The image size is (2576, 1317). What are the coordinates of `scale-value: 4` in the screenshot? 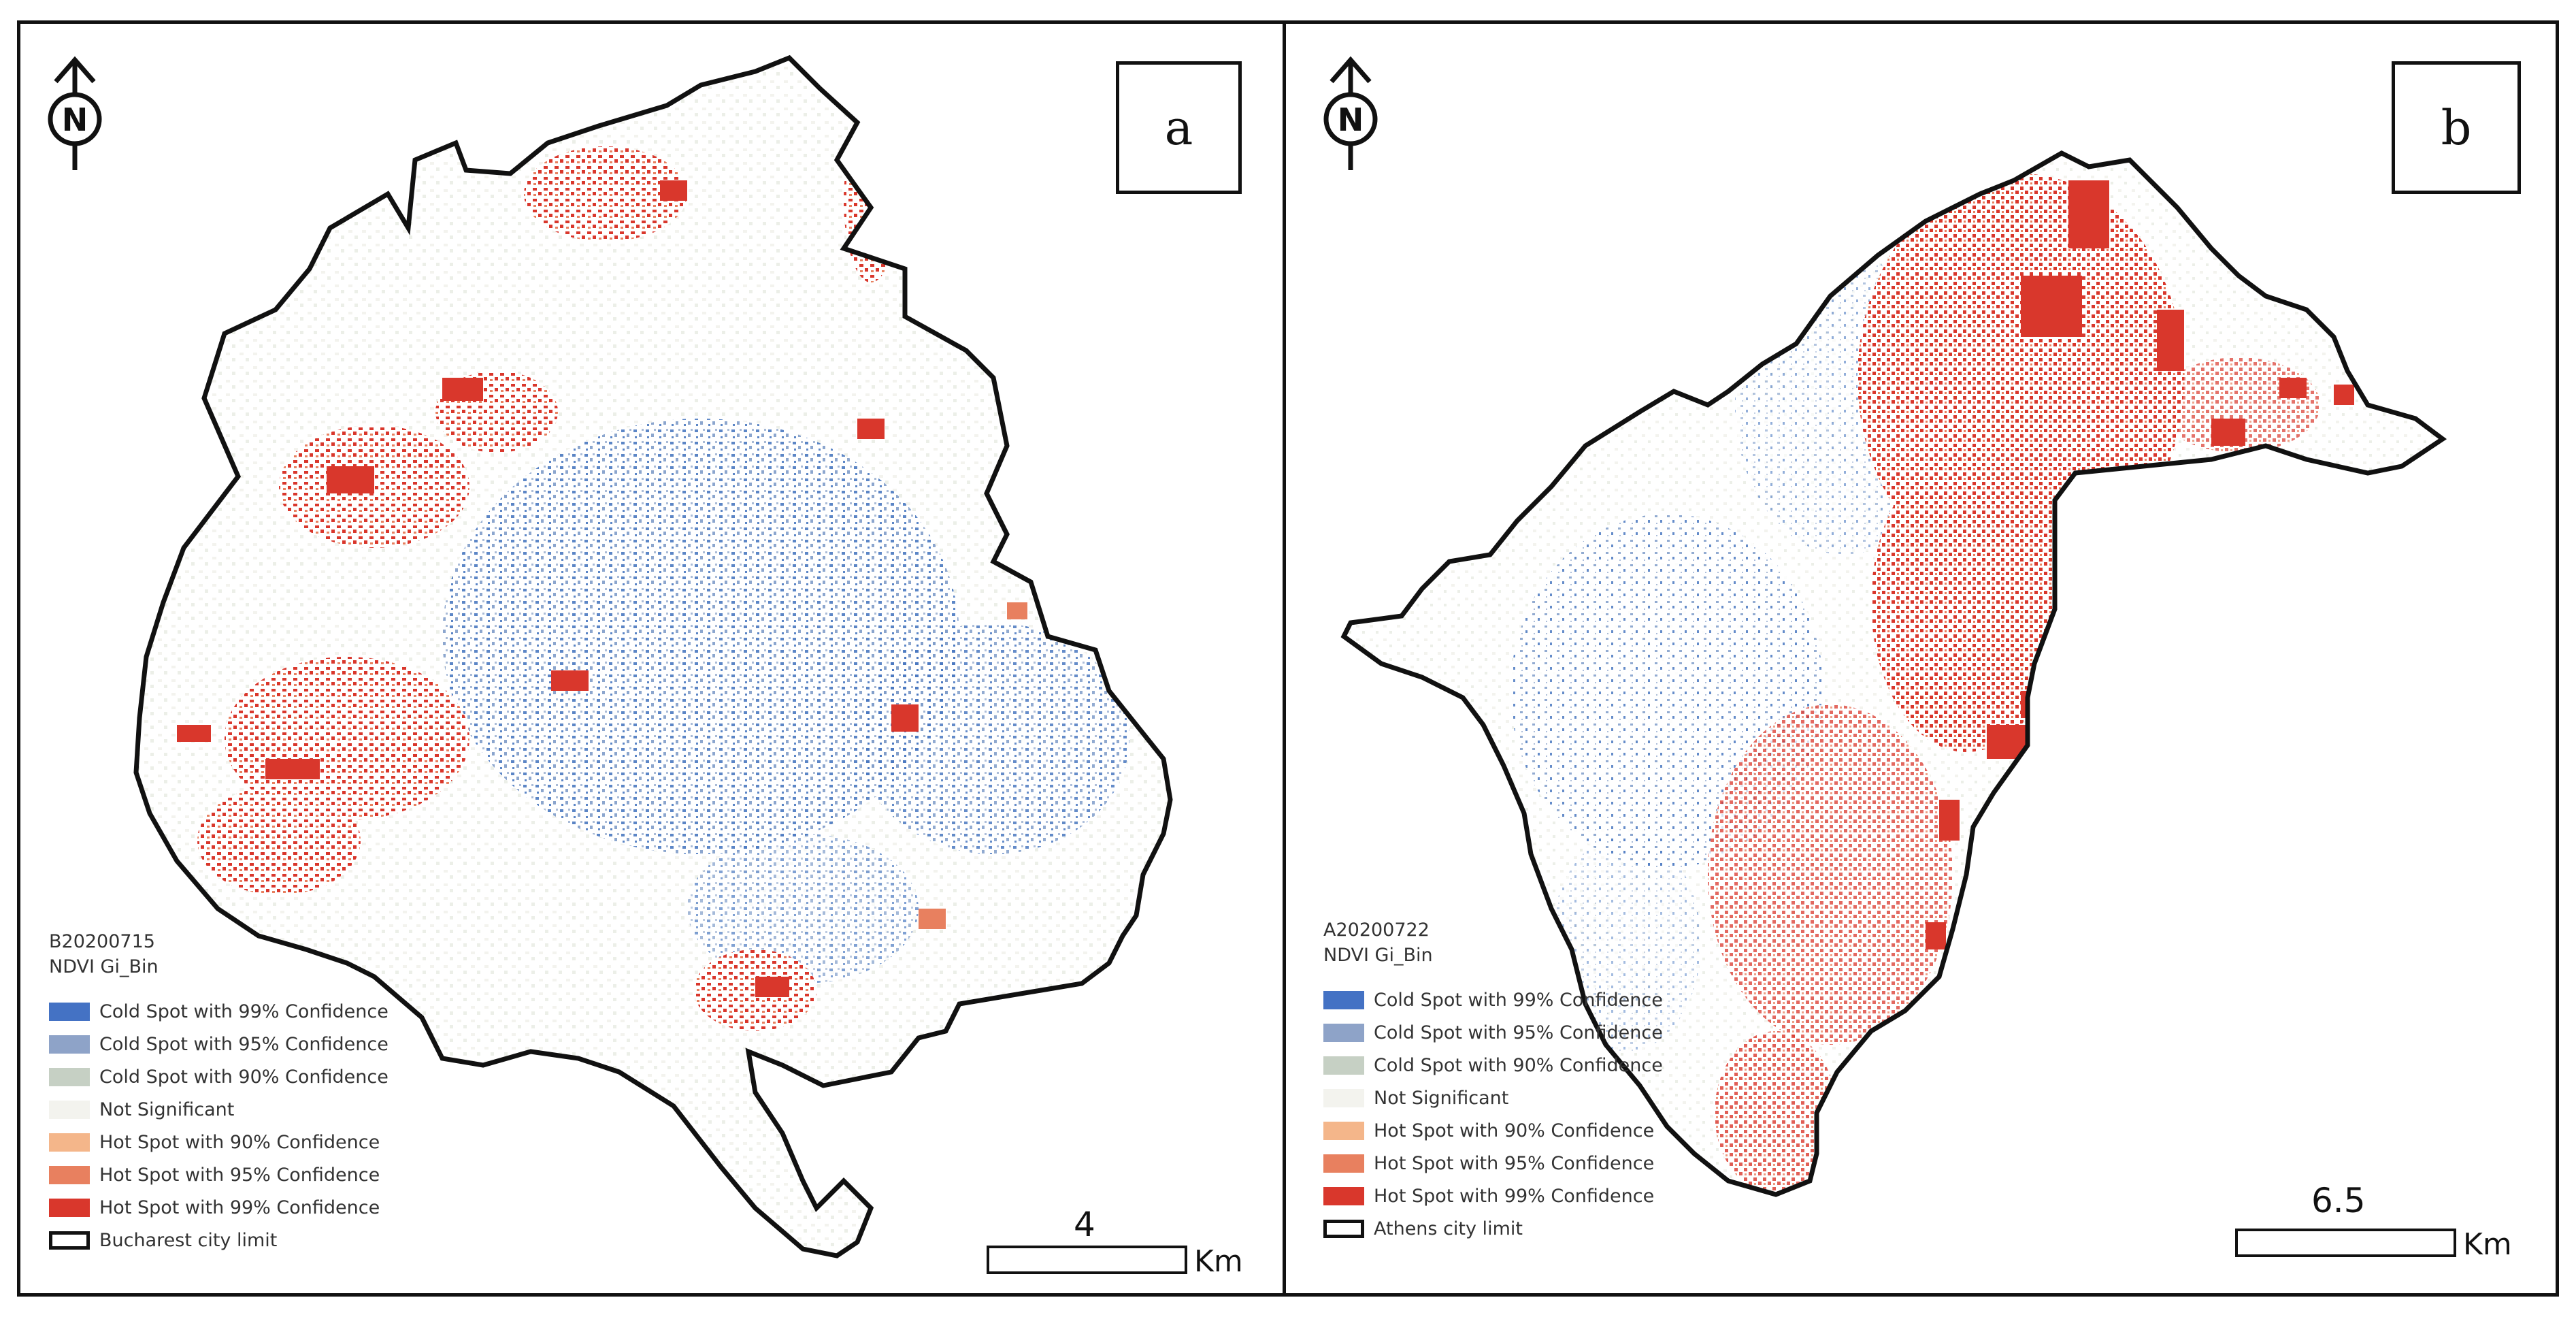 It's located at (1084, 1224).